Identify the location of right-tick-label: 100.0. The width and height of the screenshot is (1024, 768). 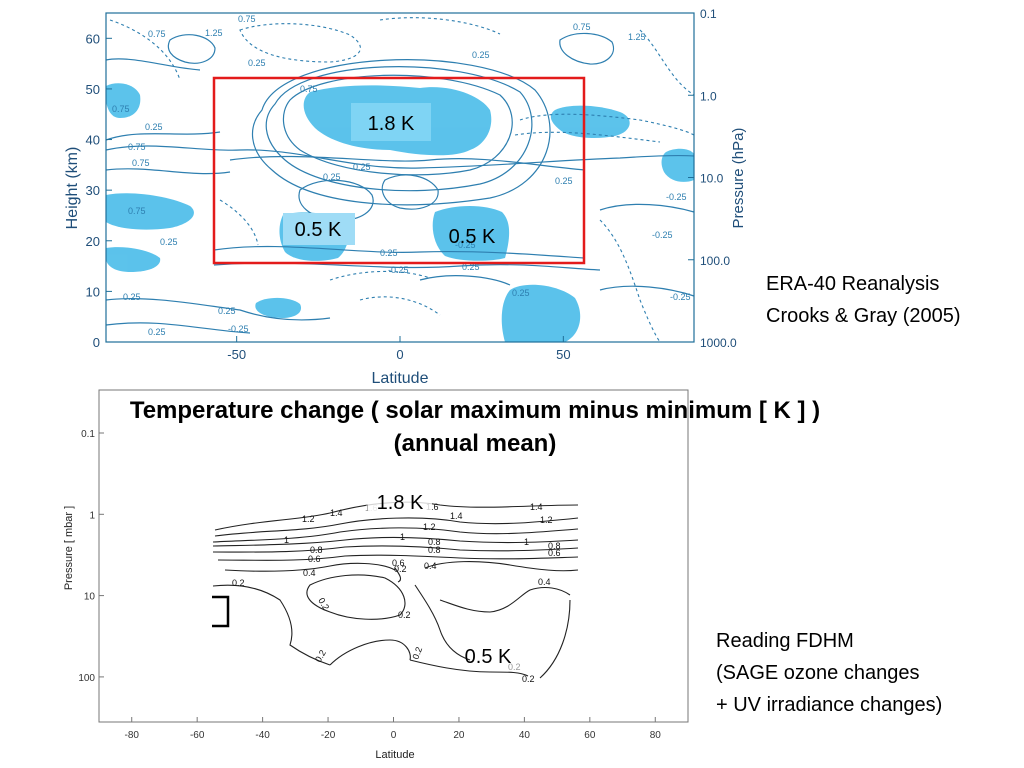
(715, 261).